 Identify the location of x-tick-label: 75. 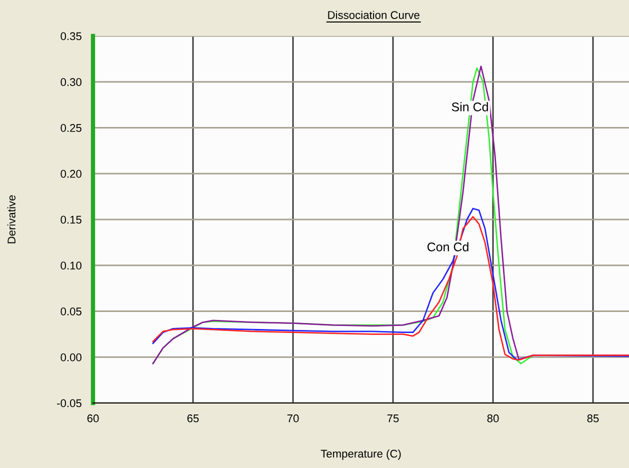
(393, 418).